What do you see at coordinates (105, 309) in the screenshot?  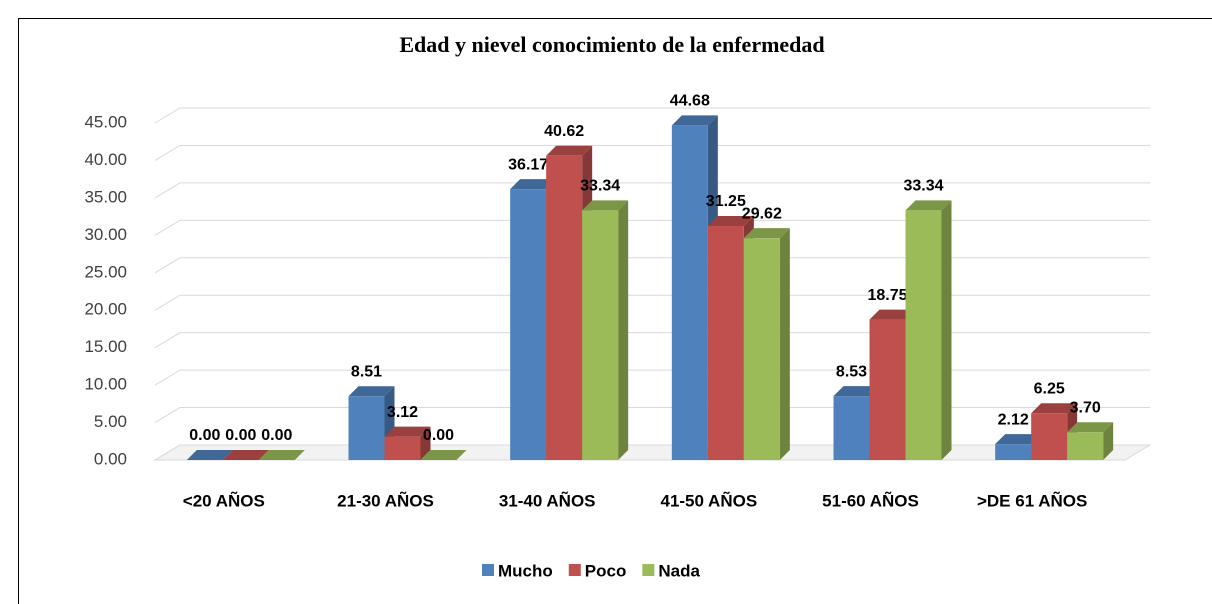 I see `y-tick-label: 20.00` at bounding box center [105, 309].